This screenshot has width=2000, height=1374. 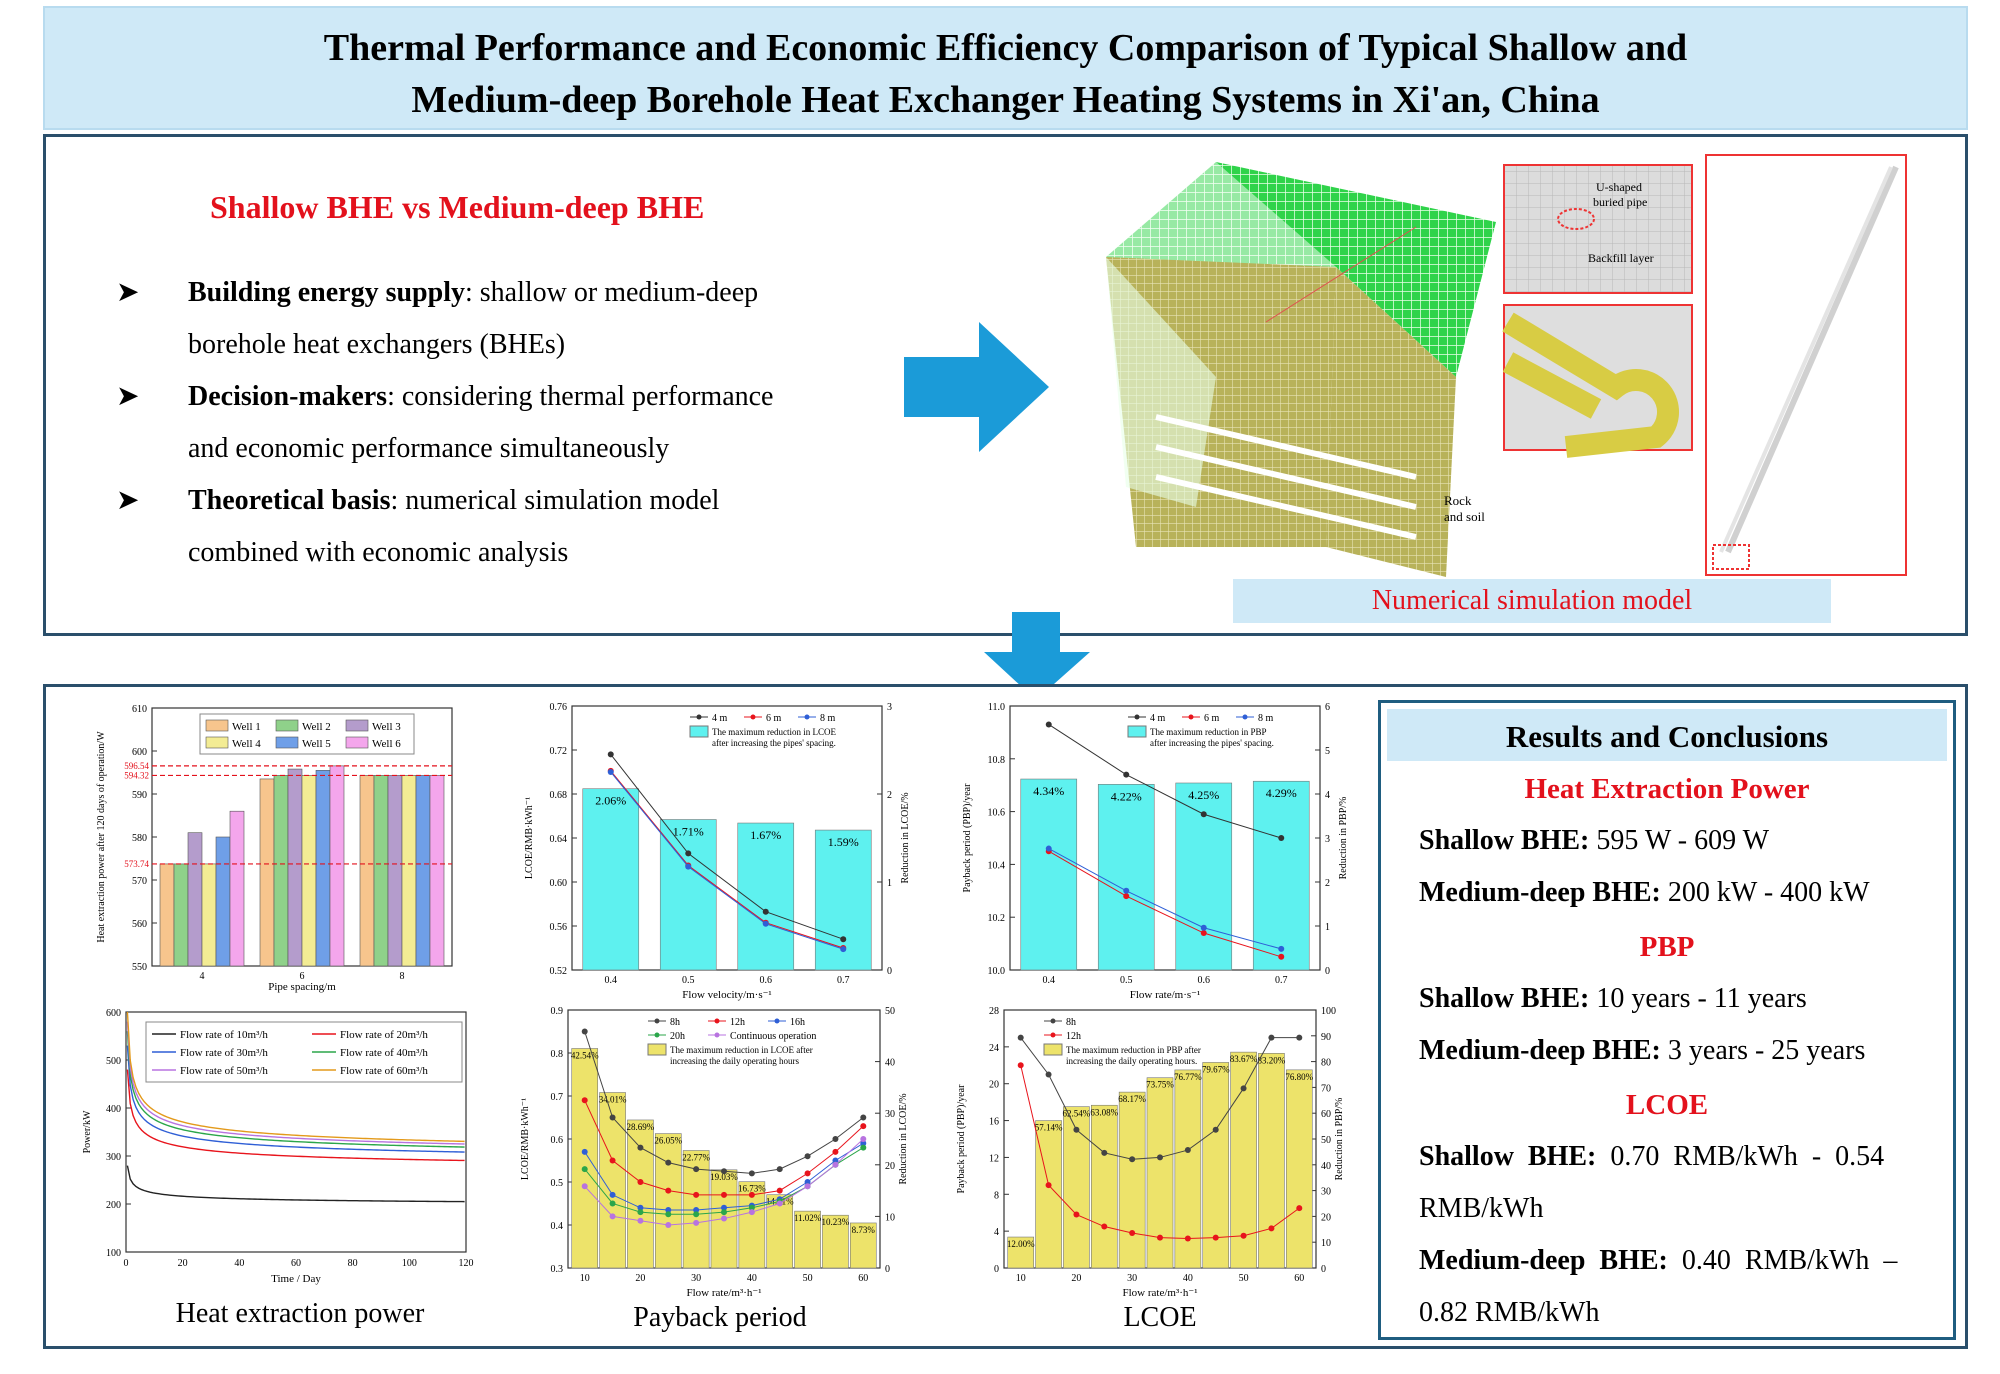 What do you see at coordinates (239, 1263) in the screenshot?
I see `x-tick-label: 40` at bounding box center [239, 1263].